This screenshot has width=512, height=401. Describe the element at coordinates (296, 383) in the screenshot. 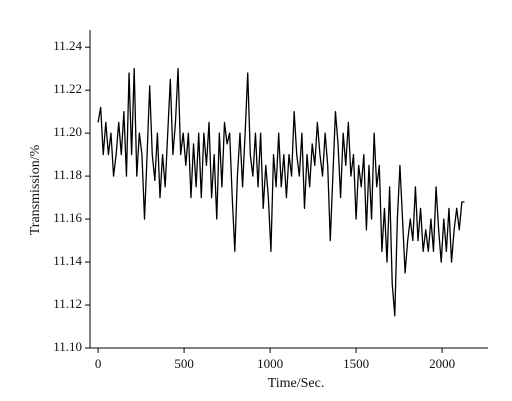

I see `x-axis-label: Time/Sec.` at that location.